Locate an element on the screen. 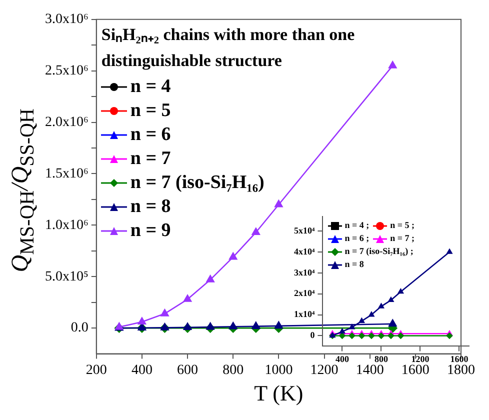 The image size is (489, 420). y-tick-label: 0 is located at coordinates (313, 335).